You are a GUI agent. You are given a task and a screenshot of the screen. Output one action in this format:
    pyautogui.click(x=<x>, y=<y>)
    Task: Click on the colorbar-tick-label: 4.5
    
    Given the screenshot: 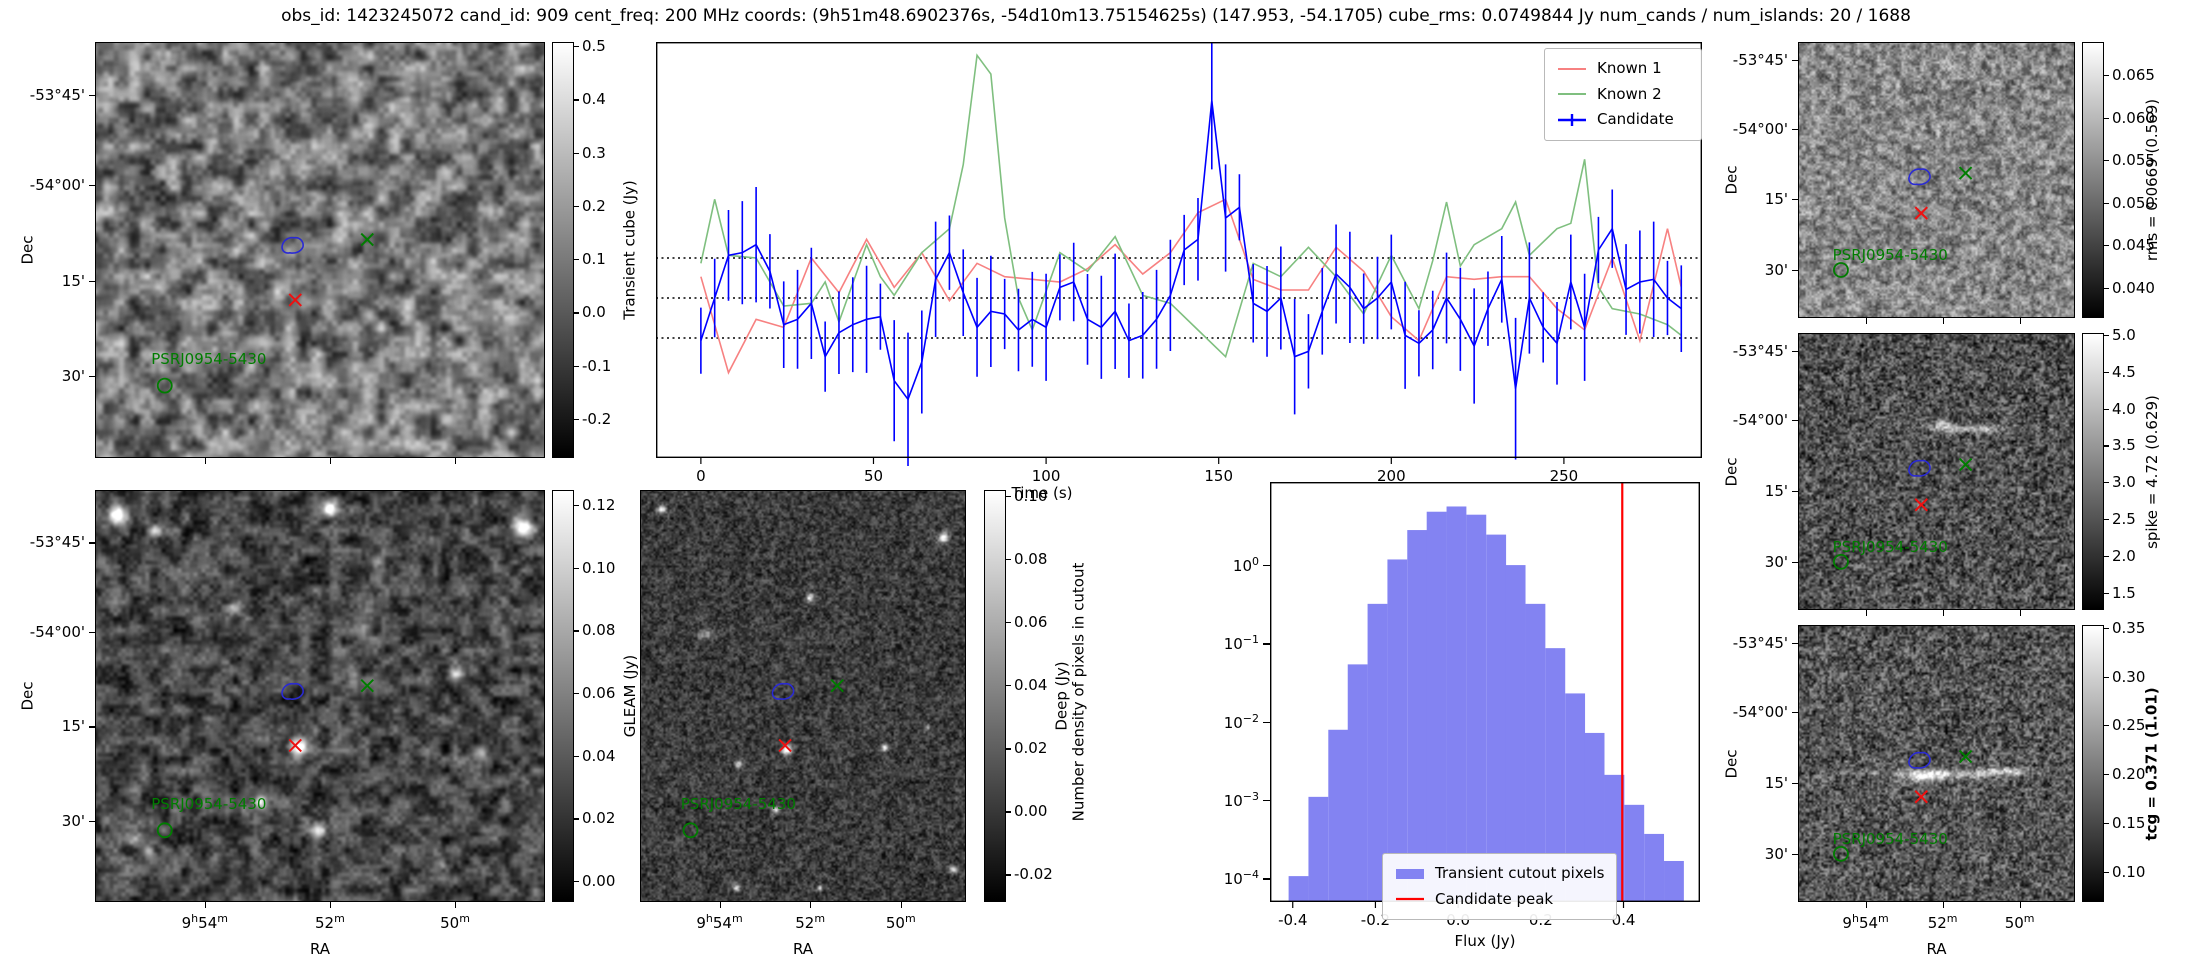 What is the action you would take?
    pyautogui.click(x=2124, y=371)
    